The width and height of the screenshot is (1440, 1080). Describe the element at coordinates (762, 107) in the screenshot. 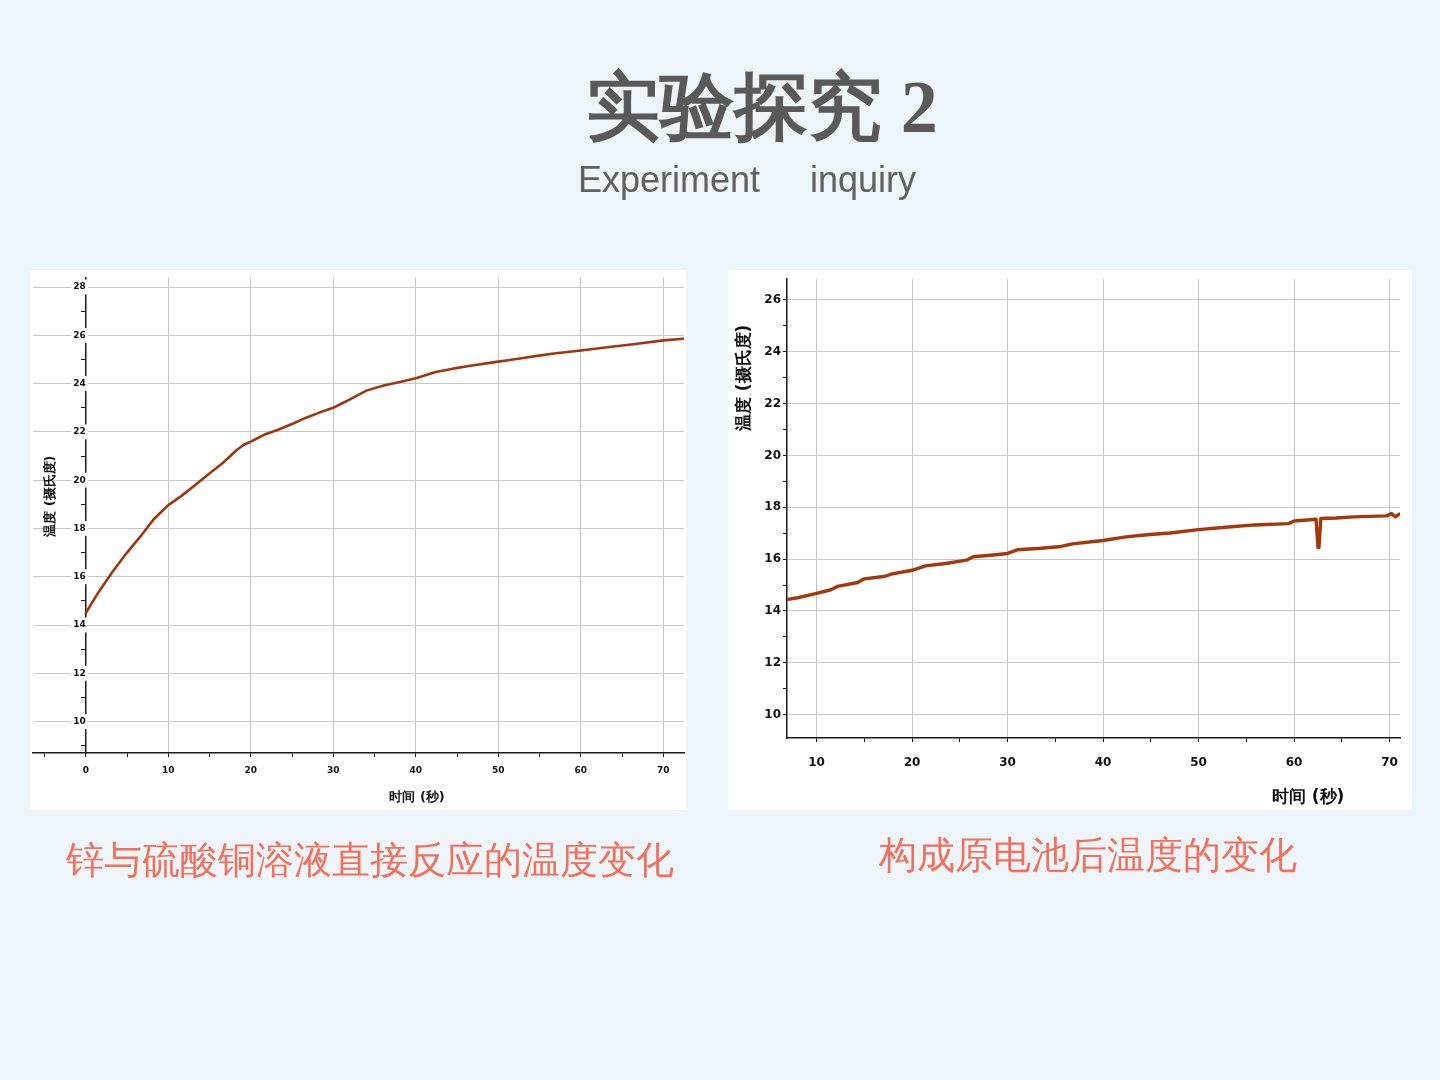

I see `text: 实验探究 2` at that location.